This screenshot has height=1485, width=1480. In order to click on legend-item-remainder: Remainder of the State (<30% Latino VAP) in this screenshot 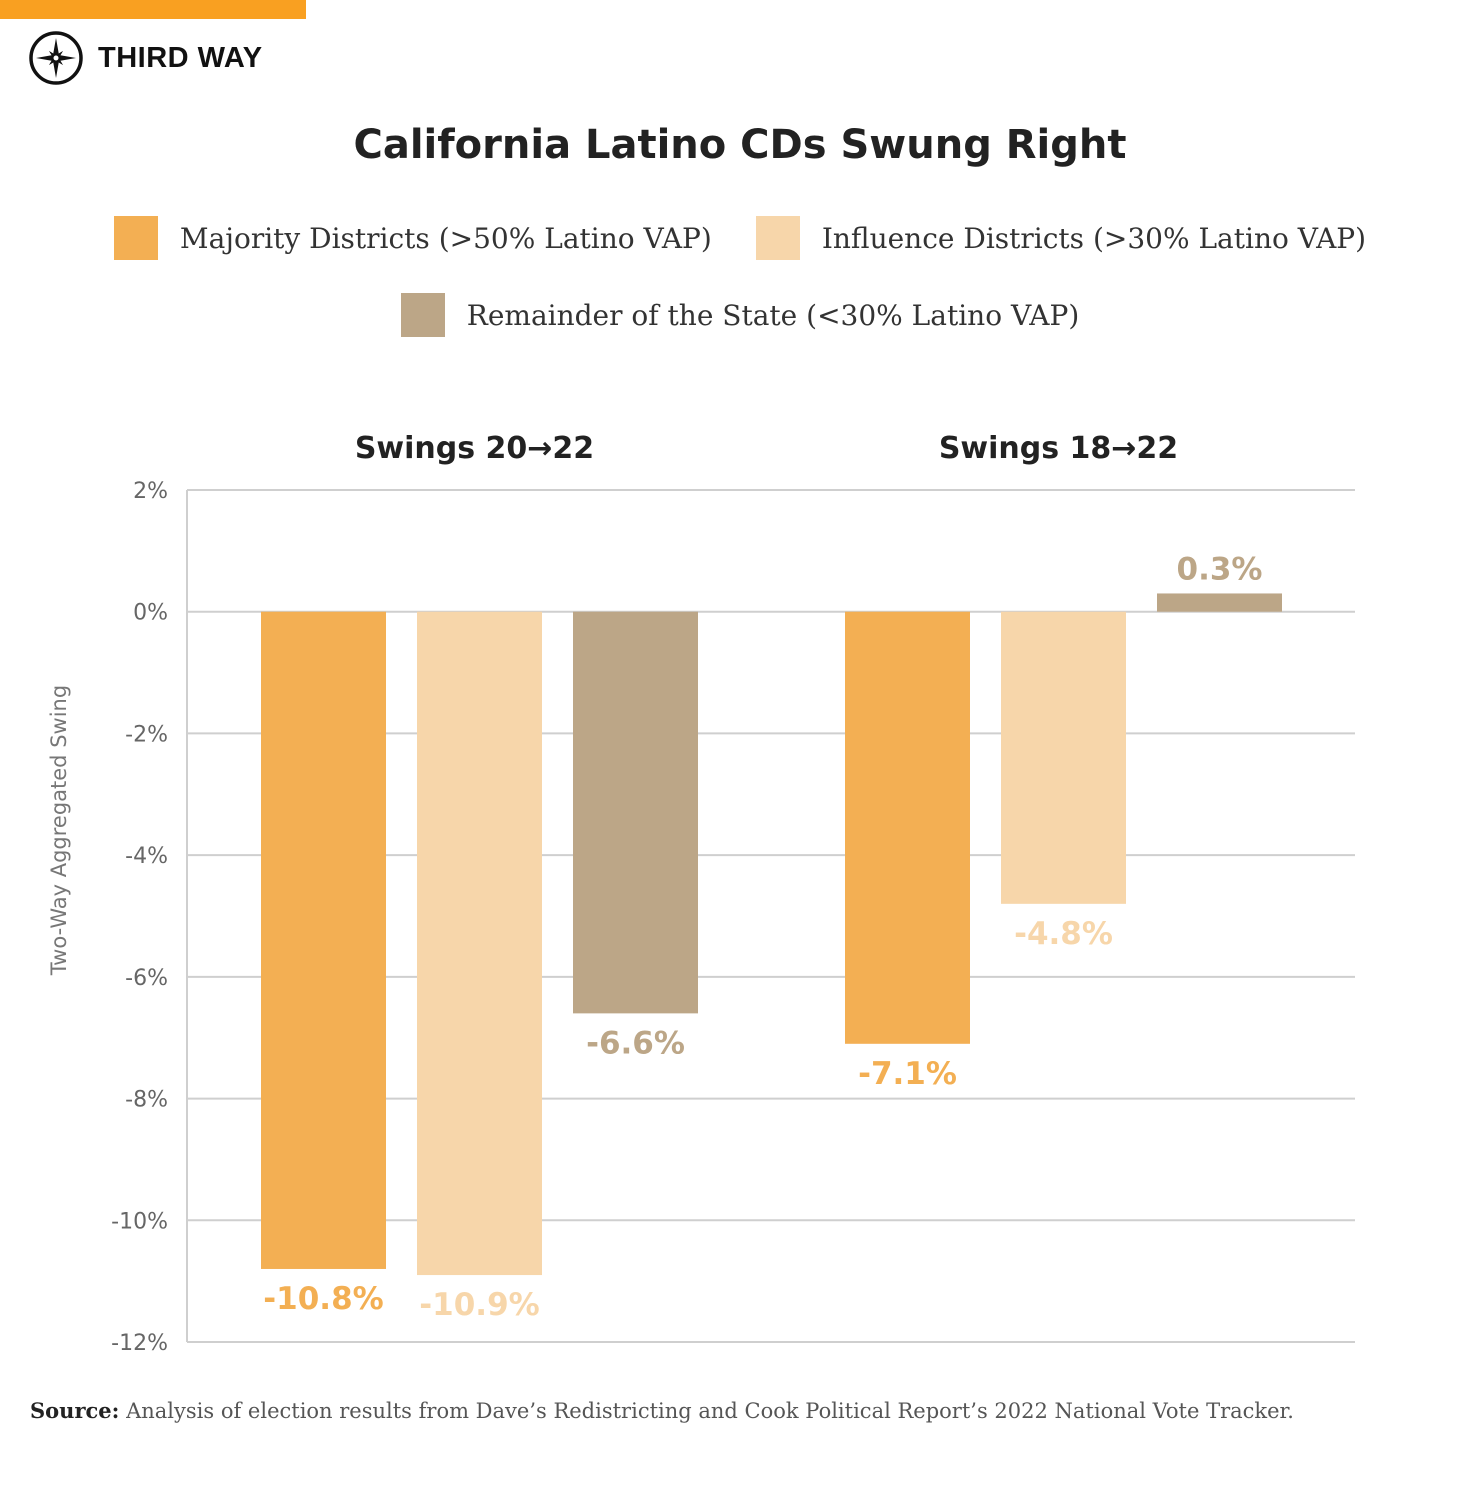, I will do `click(740, 315)`.